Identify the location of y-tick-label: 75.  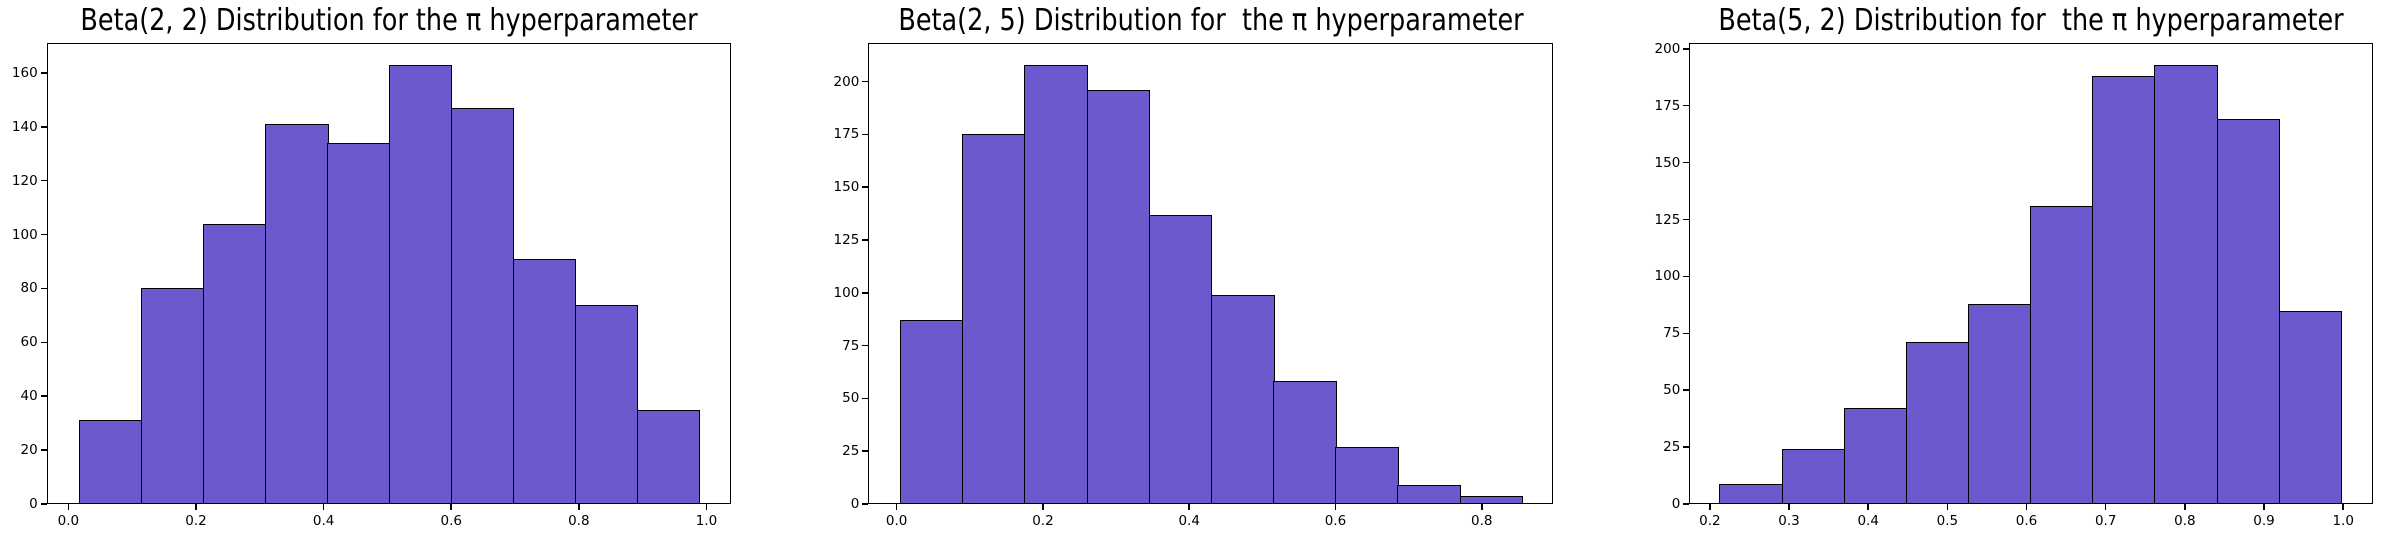
(1672, 333).